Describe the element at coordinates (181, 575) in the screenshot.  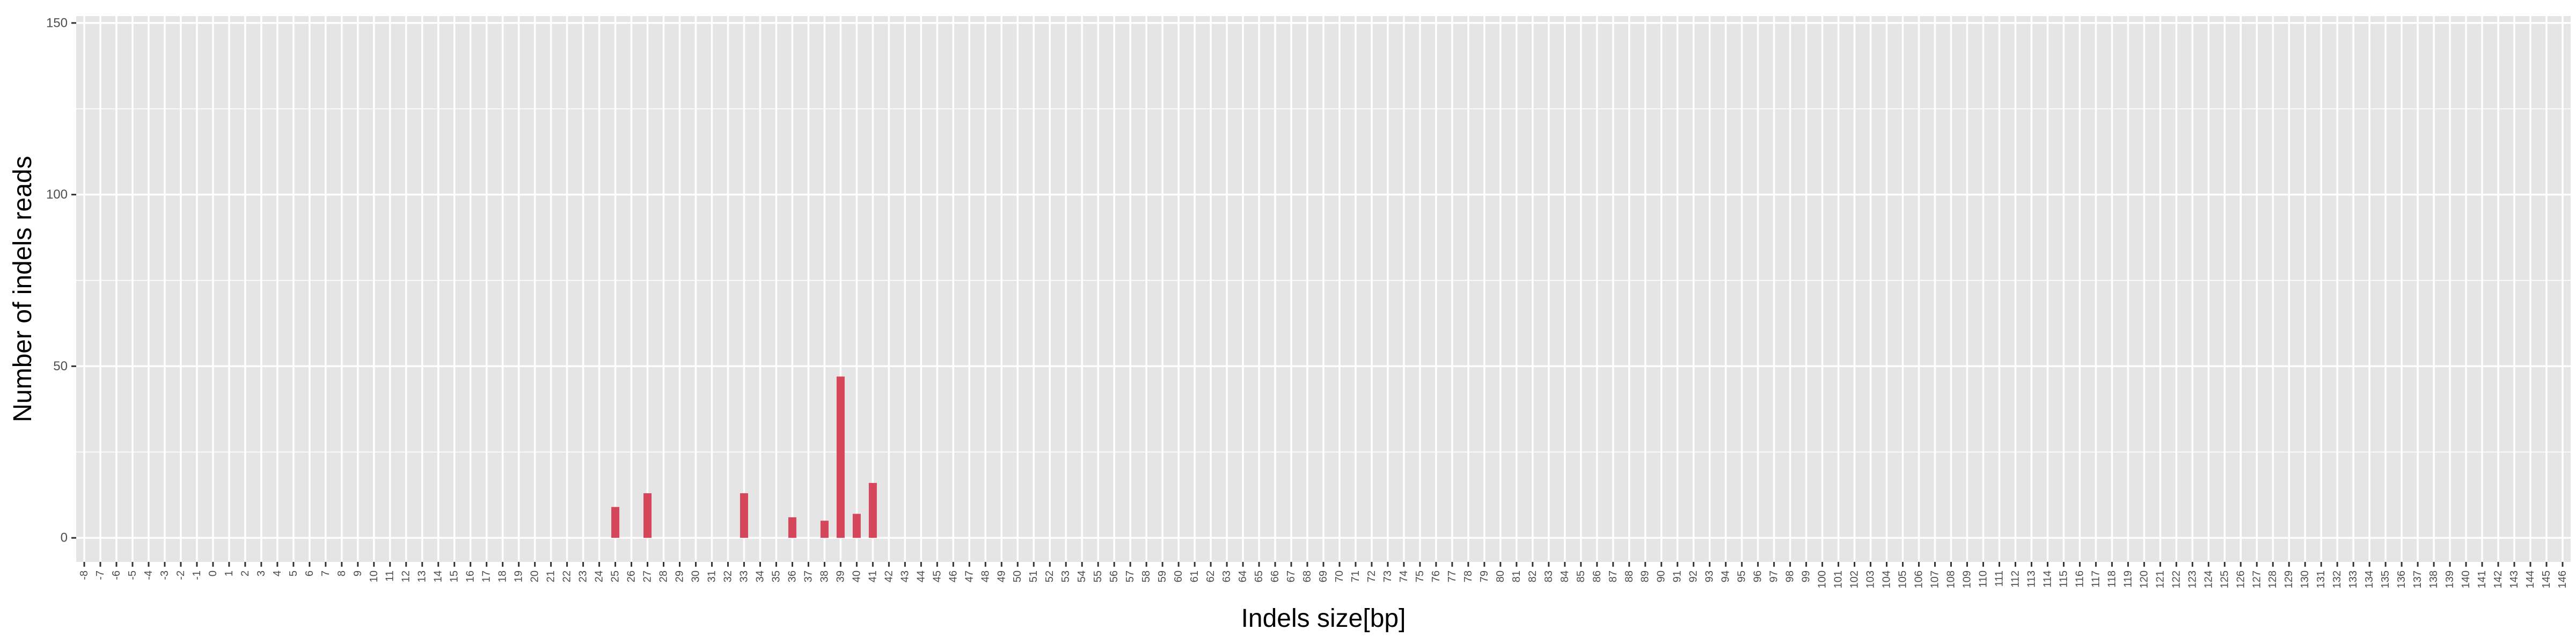
I see `x-tick-label: -2` at that location.